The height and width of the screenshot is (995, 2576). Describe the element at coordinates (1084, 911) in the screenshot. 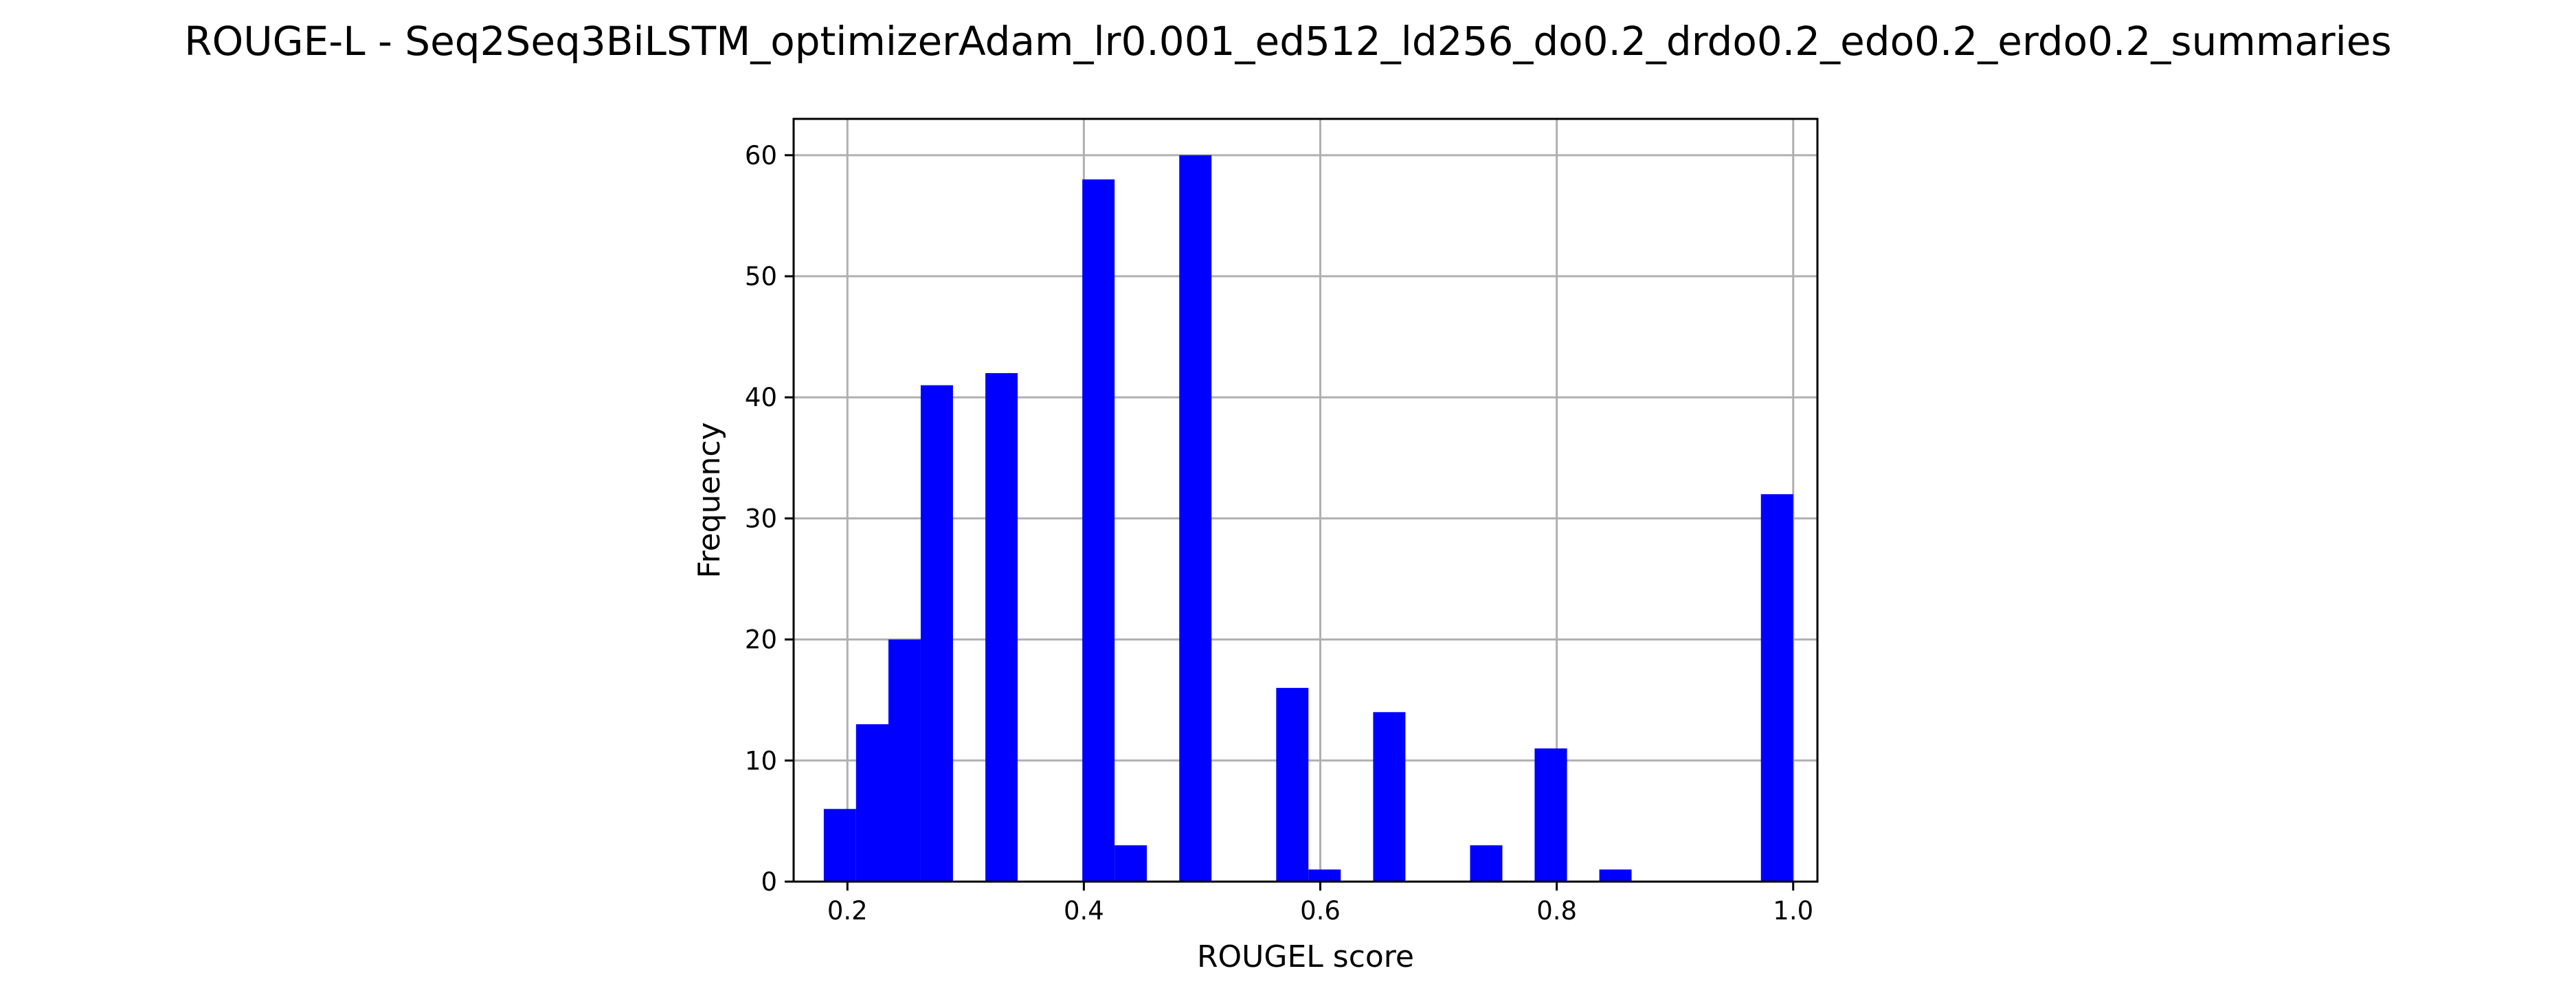

I see `x-tick-label: 0.4` at that location.